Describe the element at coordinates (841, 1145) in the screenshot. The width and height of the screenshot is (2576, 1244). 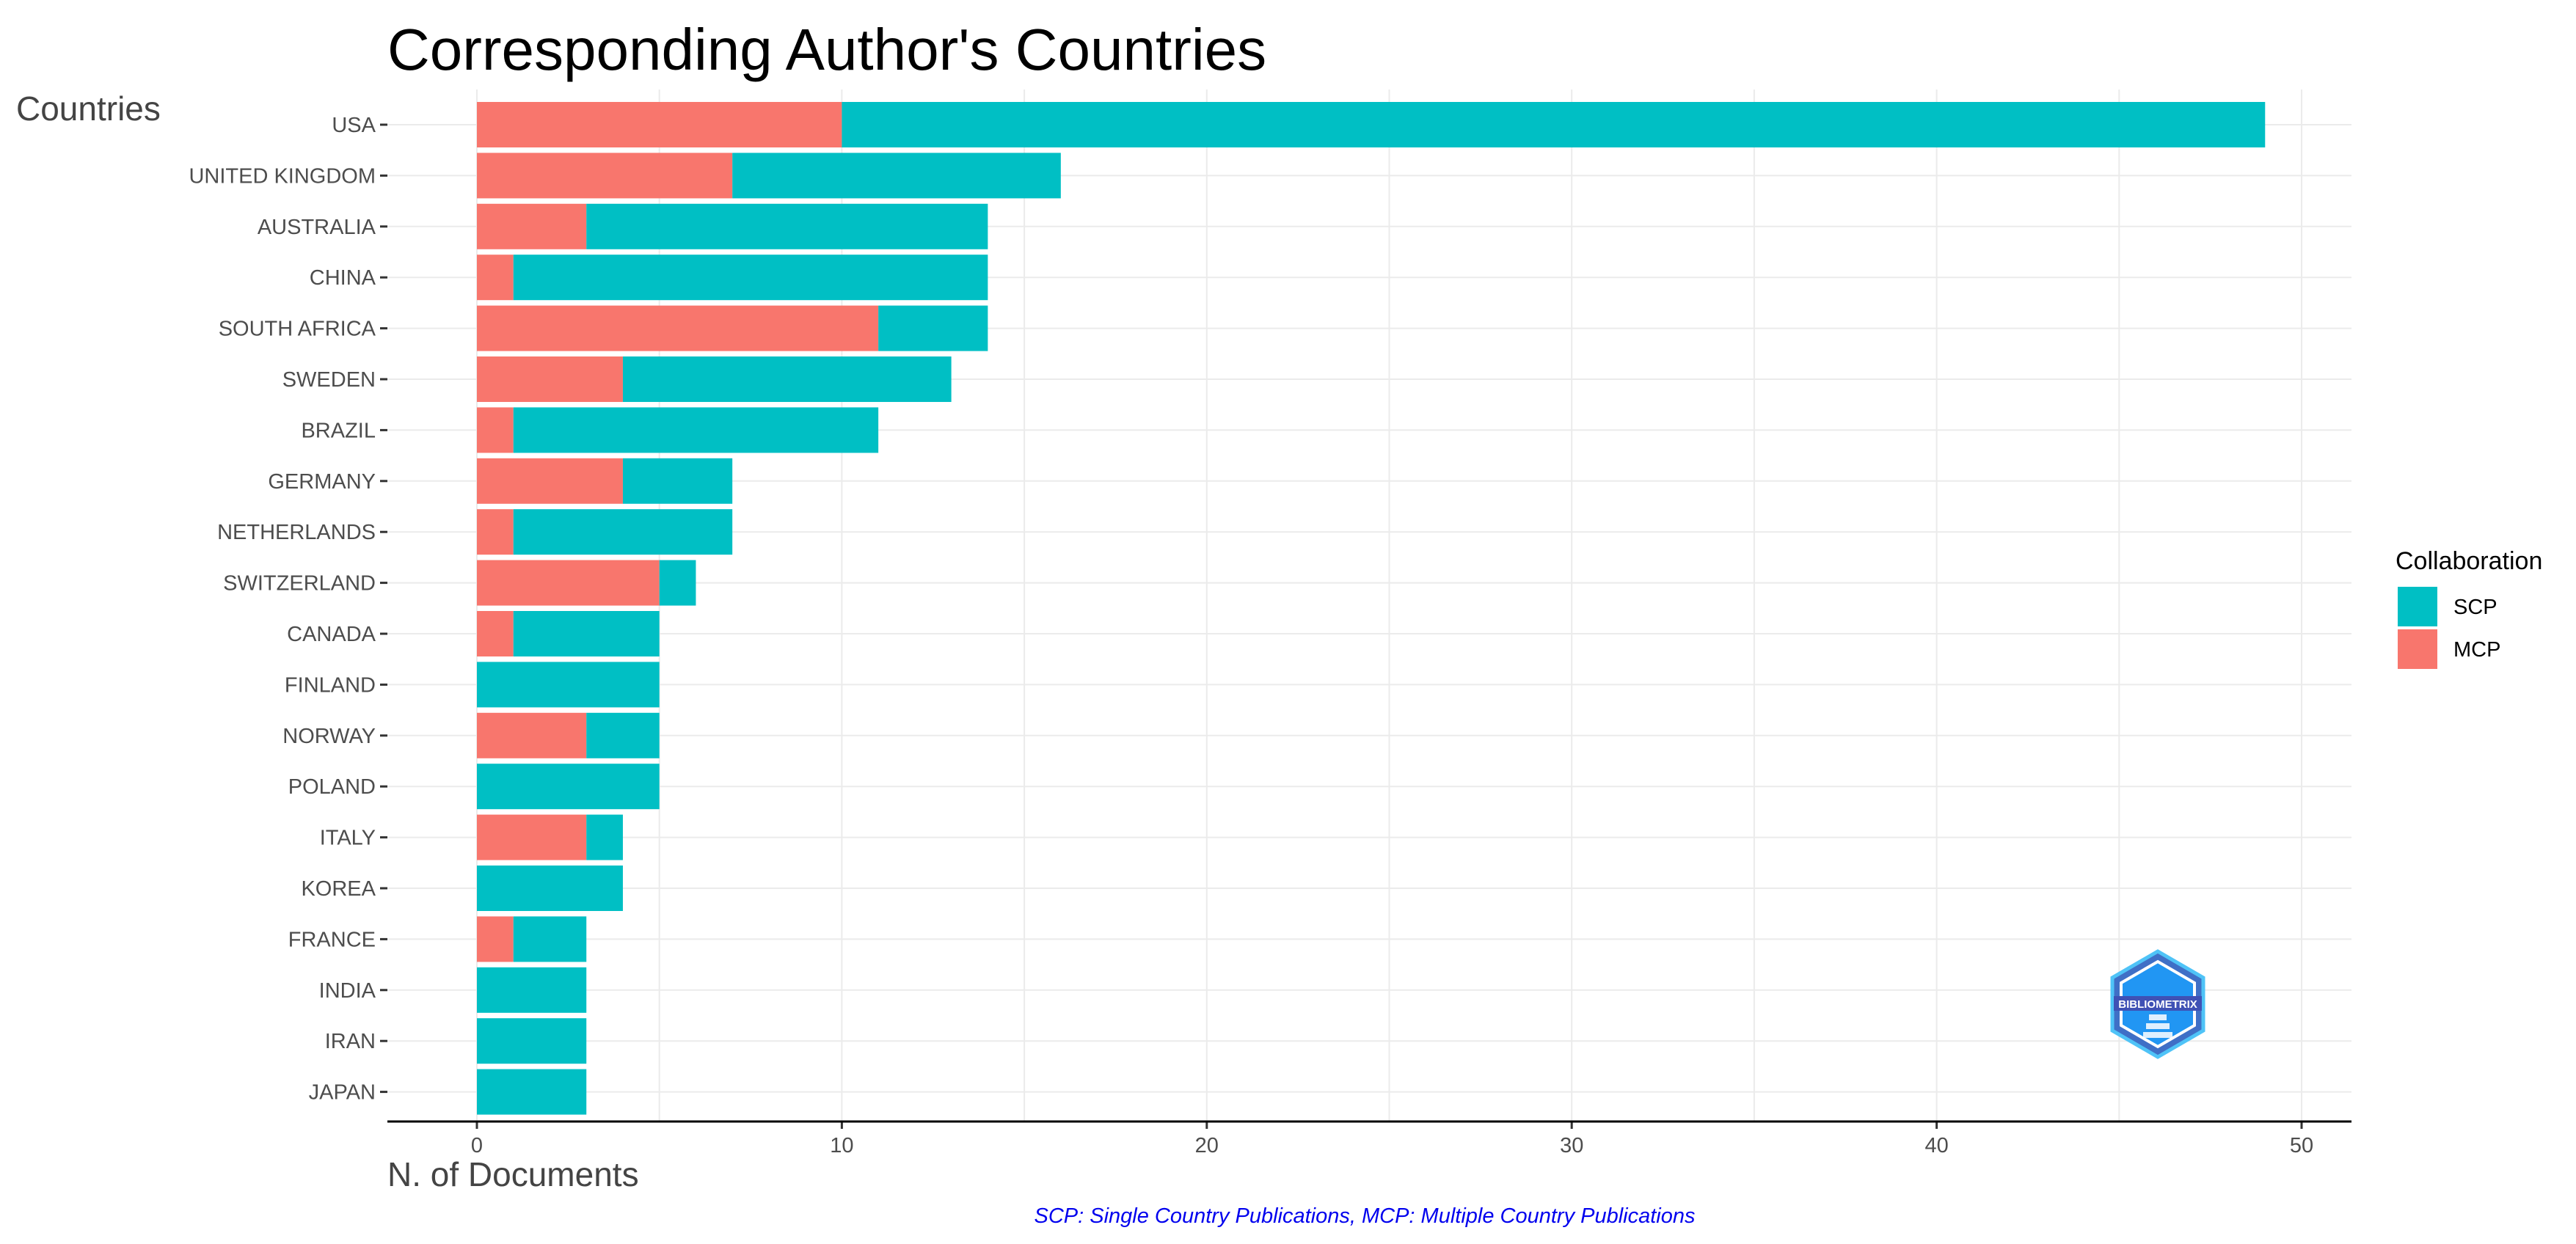
I see `x-tick-label: 10` at that location.